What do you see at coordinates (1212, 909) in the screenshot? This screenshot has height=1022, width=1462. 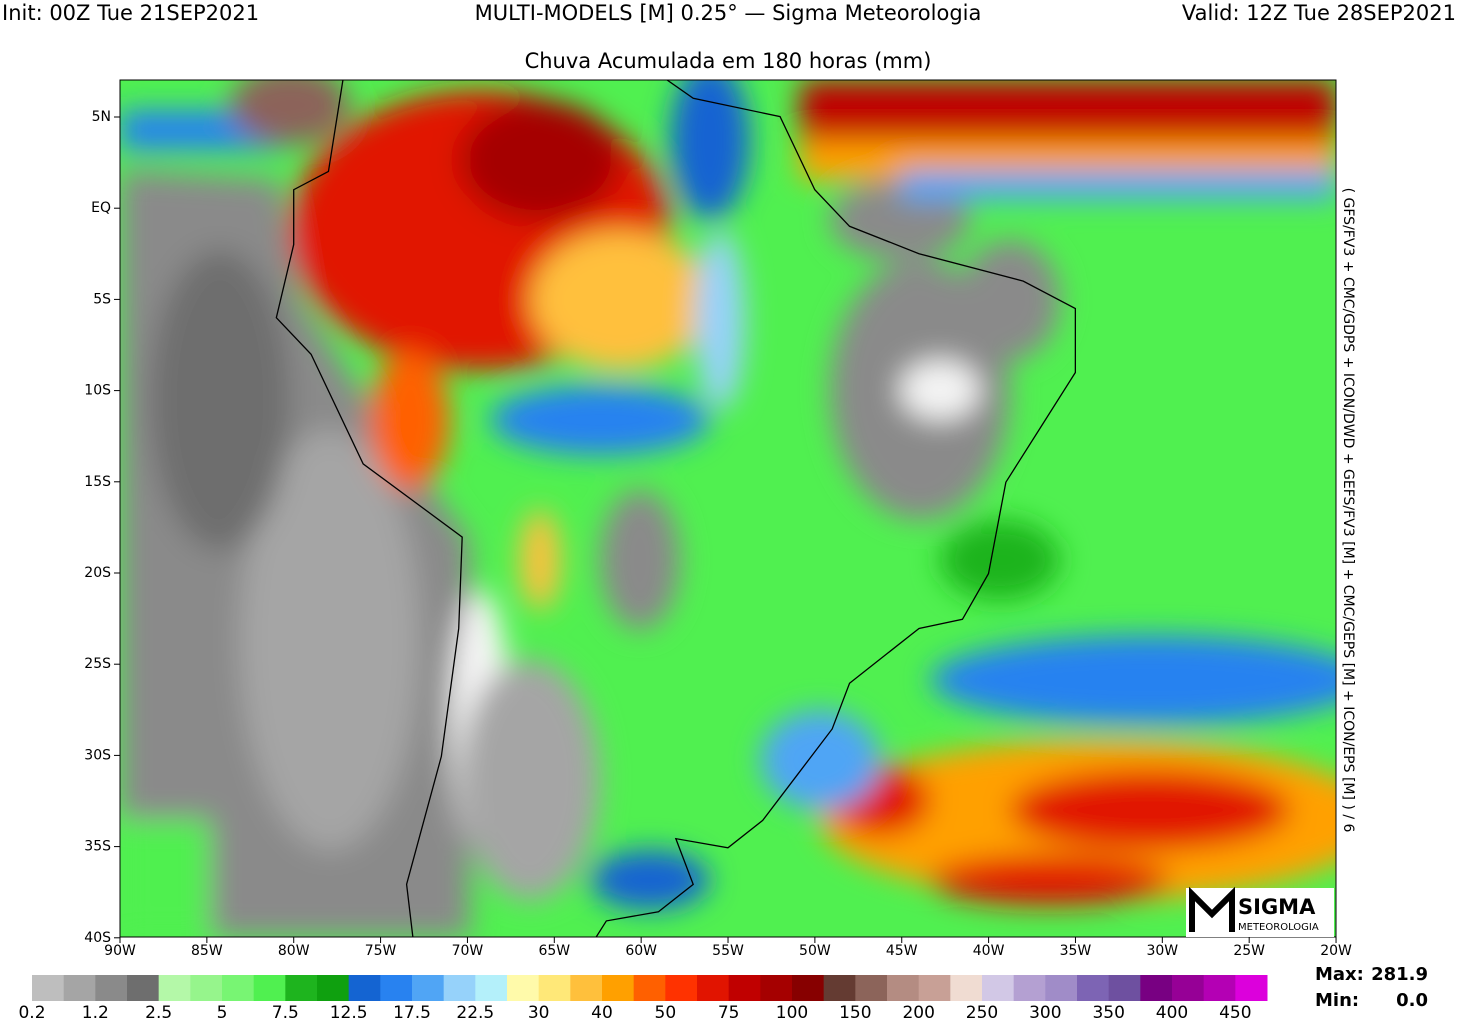 I see `logo-icon` at bounding box center [1212, 909].